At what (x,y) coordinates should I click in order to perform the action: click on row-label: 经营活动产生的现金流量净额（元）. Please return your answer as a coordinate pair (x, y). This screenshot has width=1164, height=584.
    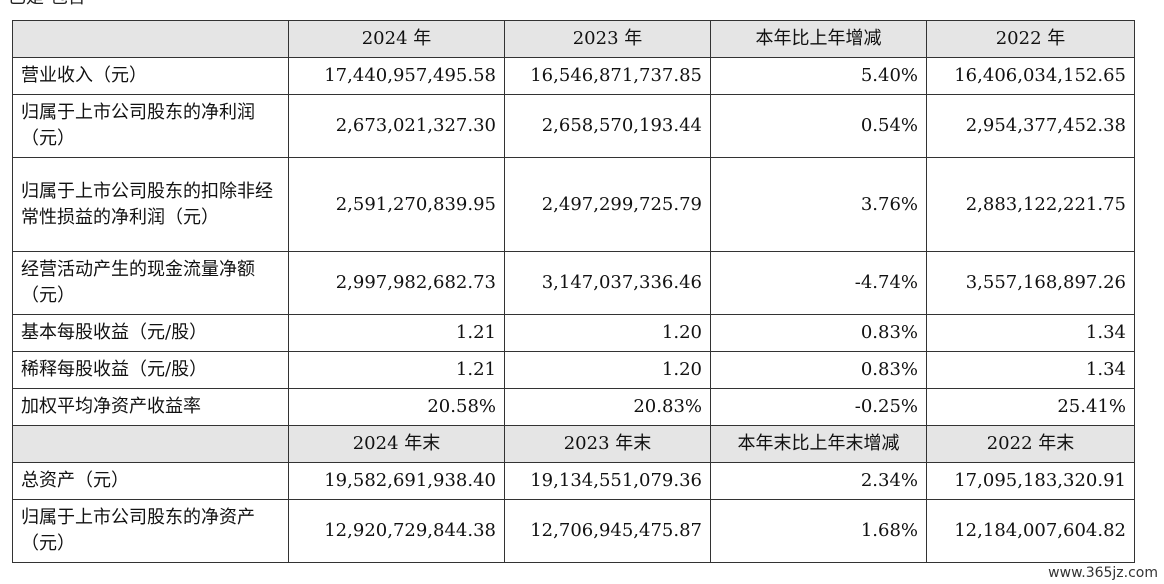
    Looking at the image, I should click on (150, 283).